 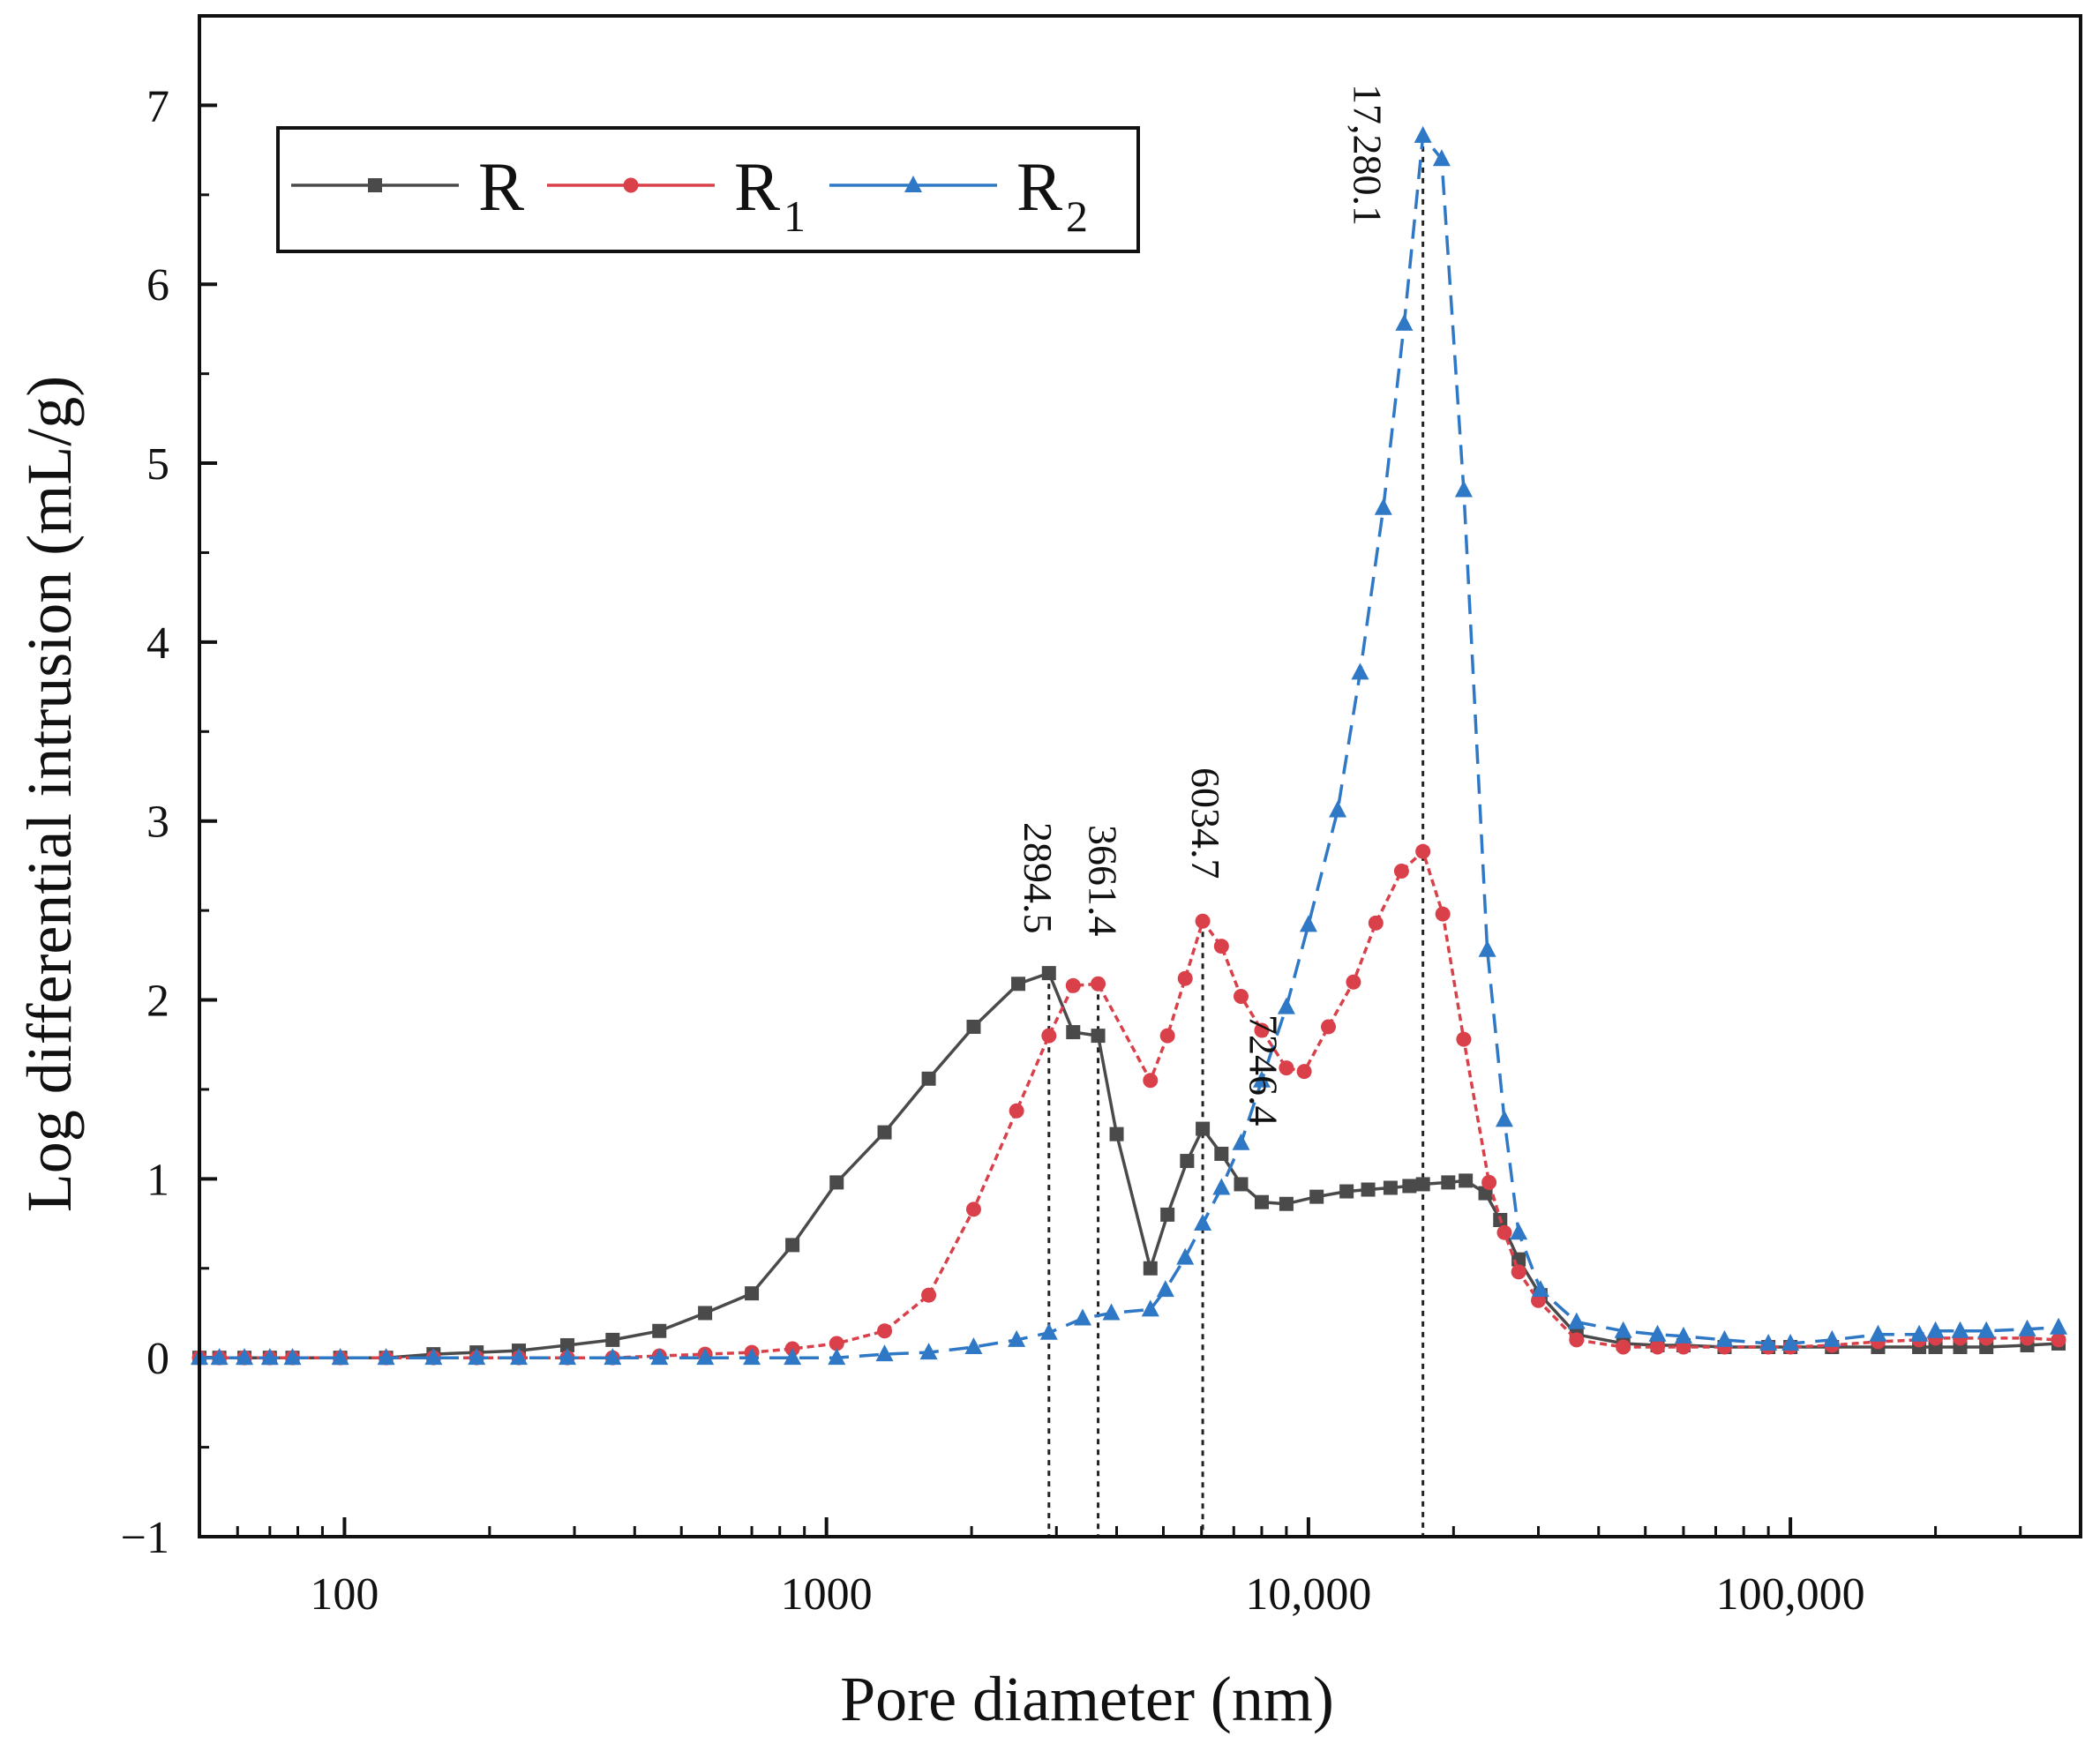 I want to click on y-tick-label: 0, so click(x=157, y=1359).